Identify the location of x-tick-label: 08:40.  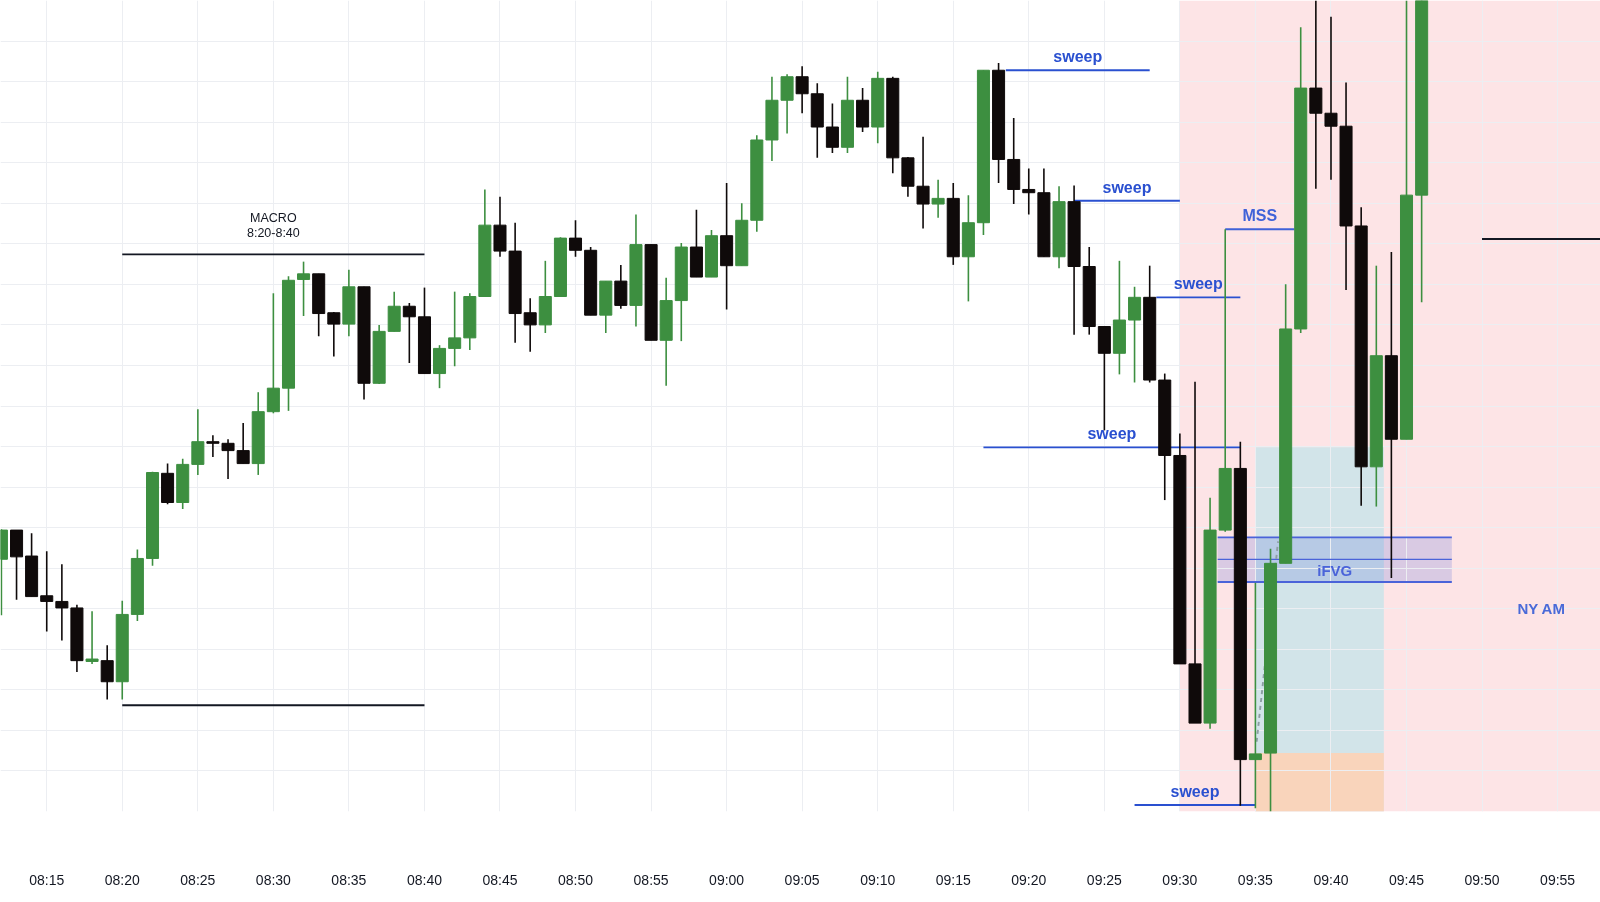
(424, 879).